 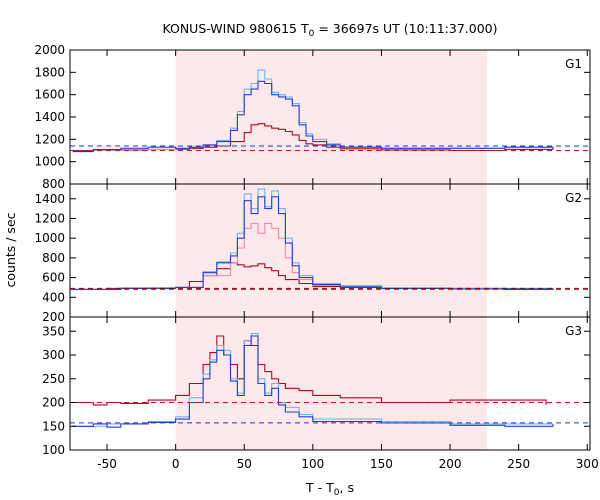 I want to click on y-tick-label: 350, so click(x=53, y=331).